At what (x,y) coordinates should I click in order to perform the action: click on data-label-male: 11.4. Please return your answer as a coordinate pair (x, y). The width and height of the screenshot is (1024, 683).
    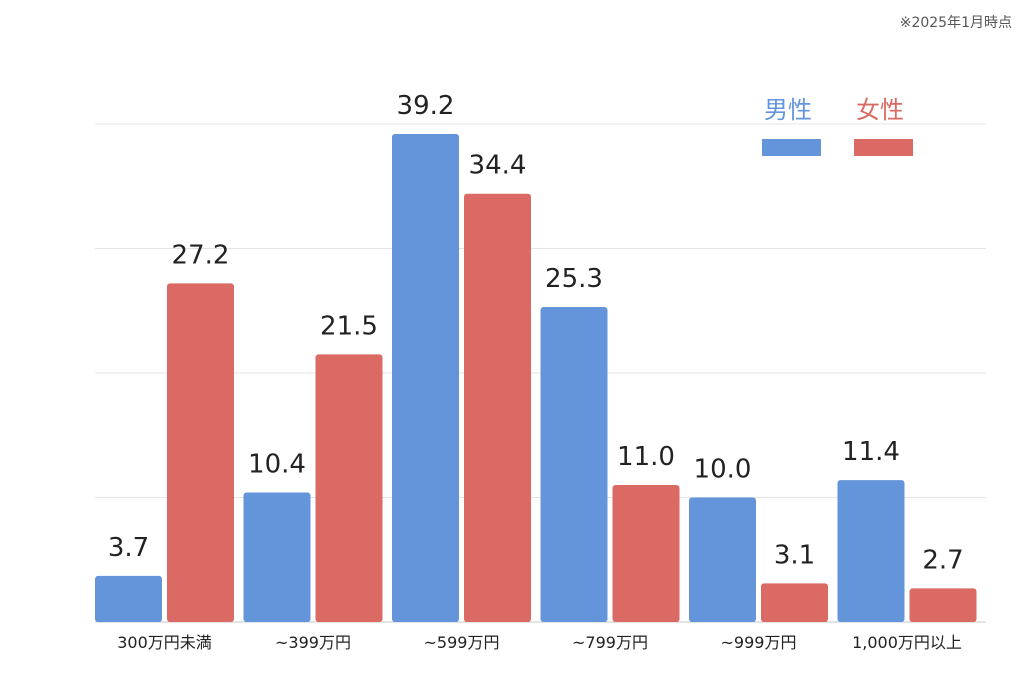
    Looking at the image, I should click on (871, 452).